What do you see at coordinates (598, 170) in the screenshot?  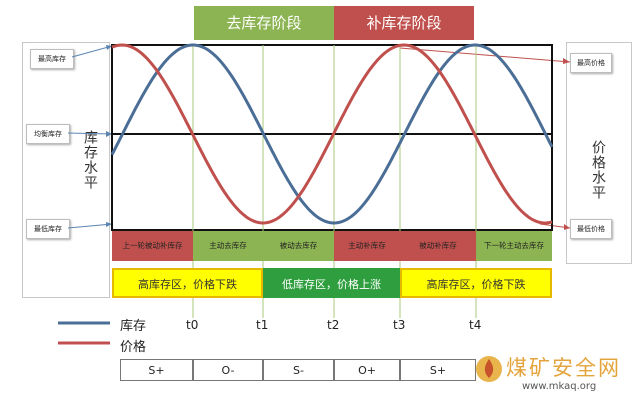 I see `price-axis-label: 价格水平` at bounding box center [598, 170].